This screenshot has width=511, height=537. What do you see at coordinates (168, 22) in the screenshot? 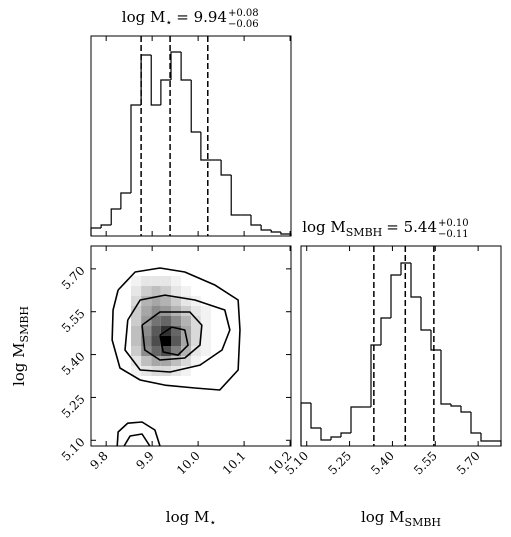
I see `title-sub: ⋆` at bounding box center [168, 22].